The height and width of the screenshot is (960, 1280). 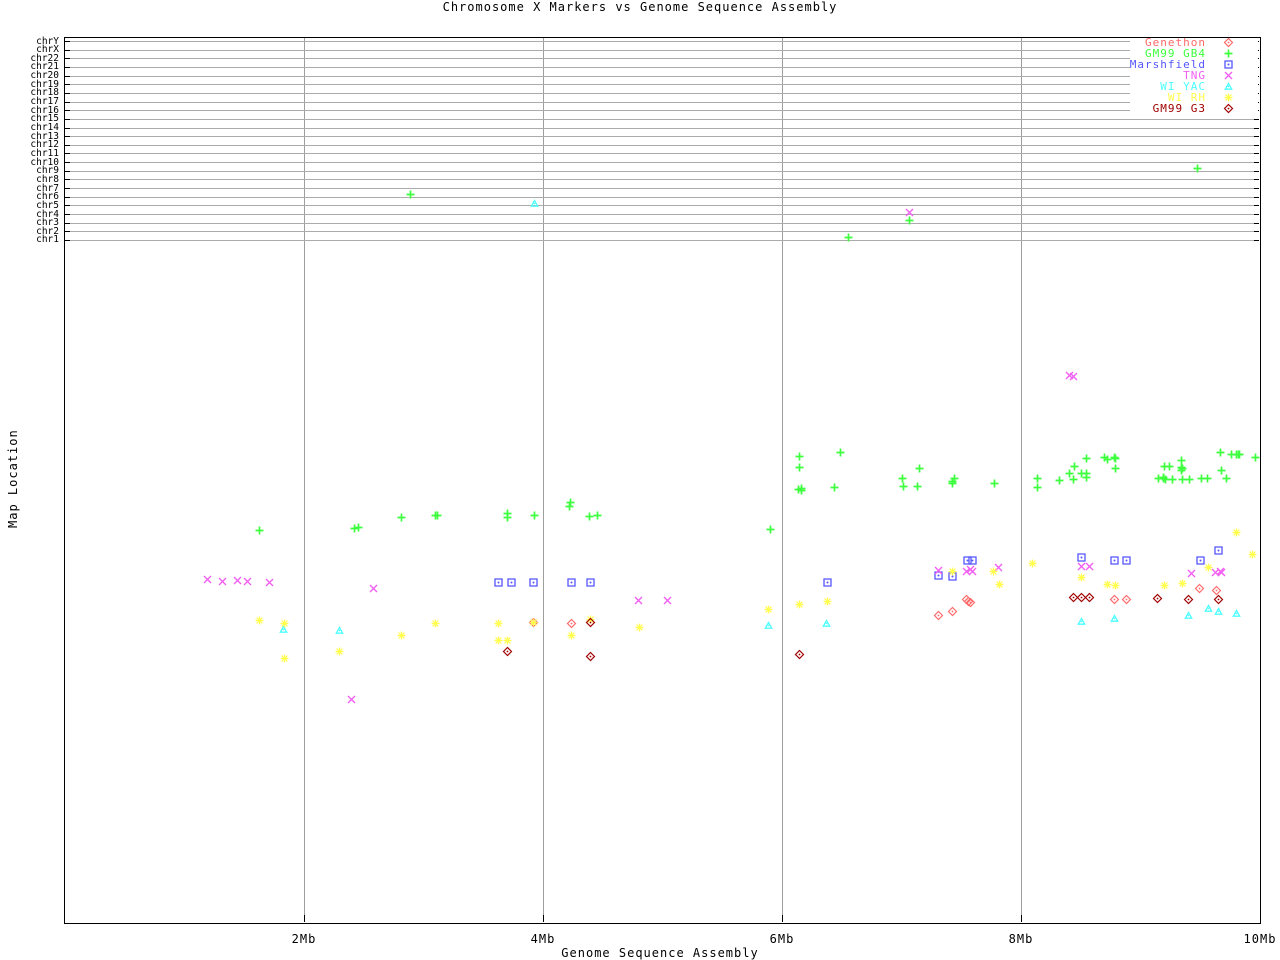 What do you see at coordinates (1186, 97) in the screenshot?
I see `legend-entry-label: WI RH` at bounding box center [1186, 97].